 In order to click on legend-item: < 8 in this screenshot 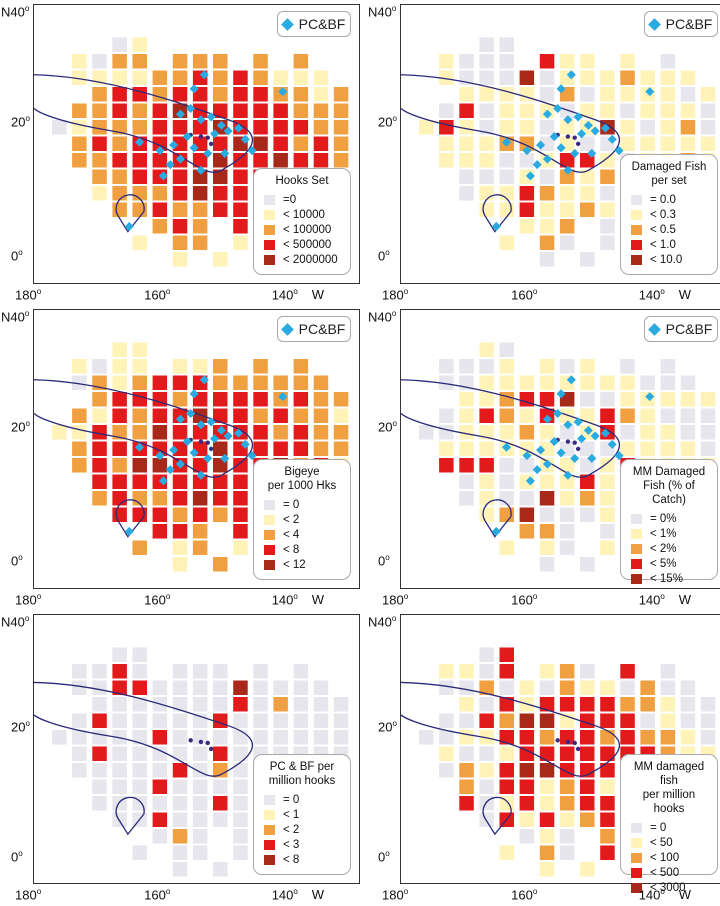, I will do `click(303, 549)`.